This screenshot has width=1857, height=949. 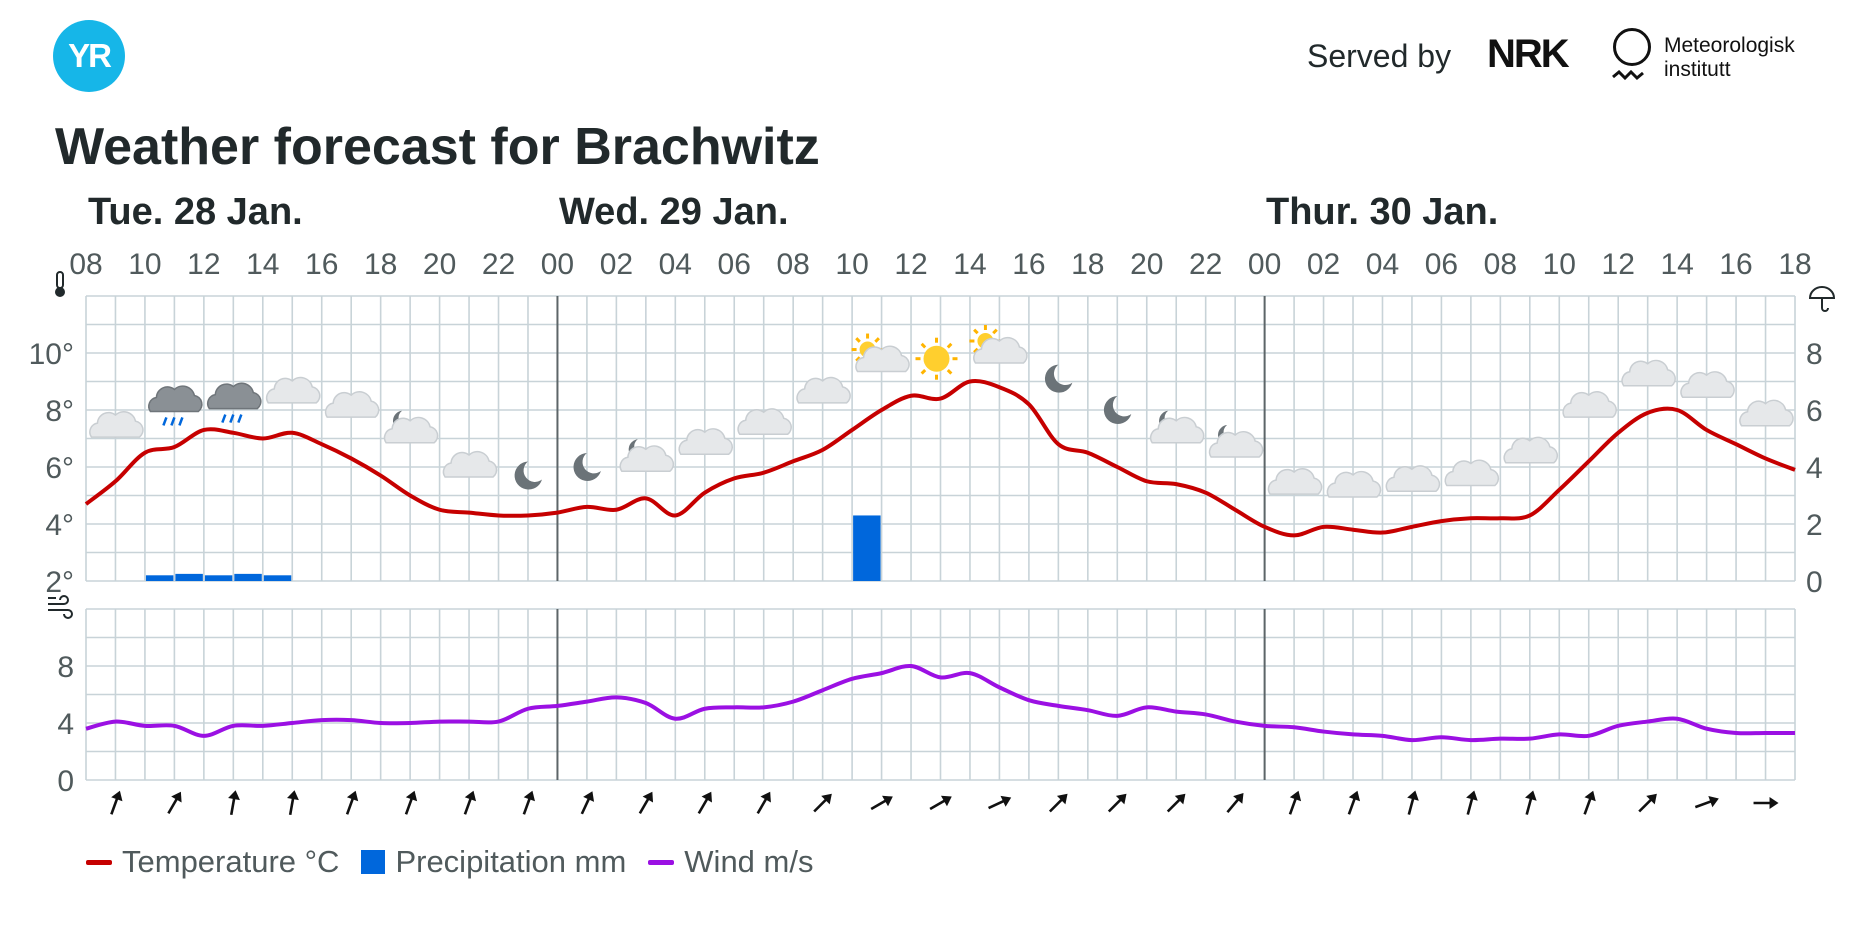 I want to click on umbrella-icon, so click(x=1822, y=299).